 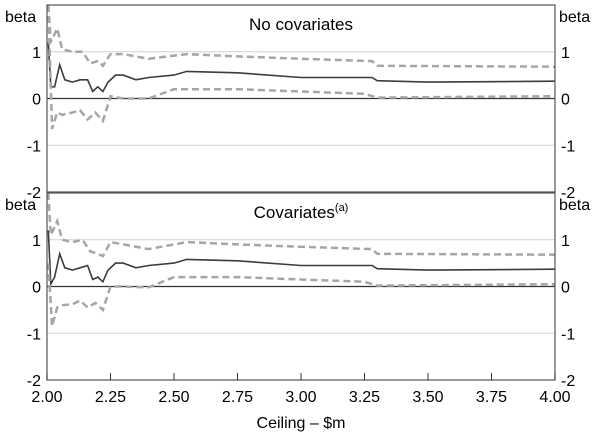 What do you see at coordinates (110, 397) in the screenshot?
I see `x-tick-label: 2.25` at bounding box center [110, 397].